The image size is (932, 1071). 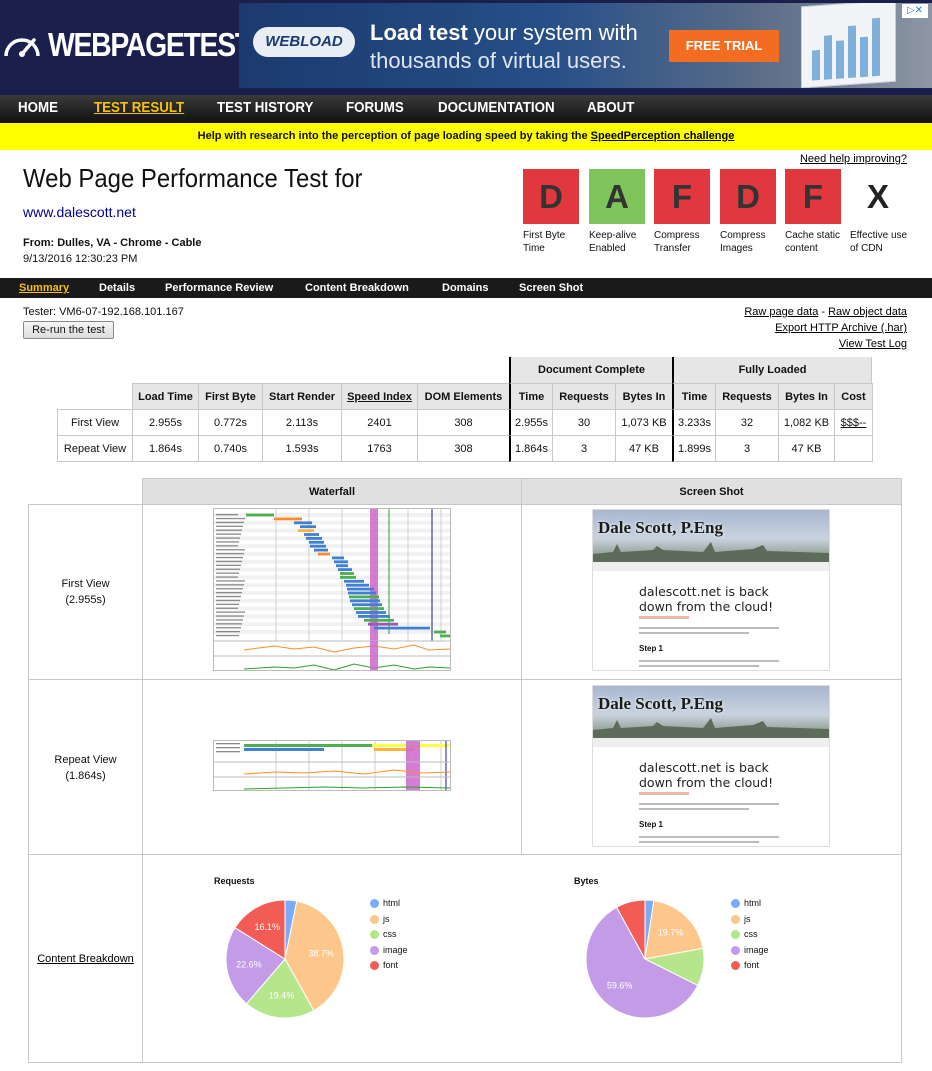 I want to click on pie-slice-image, so click(x=255, y=966).